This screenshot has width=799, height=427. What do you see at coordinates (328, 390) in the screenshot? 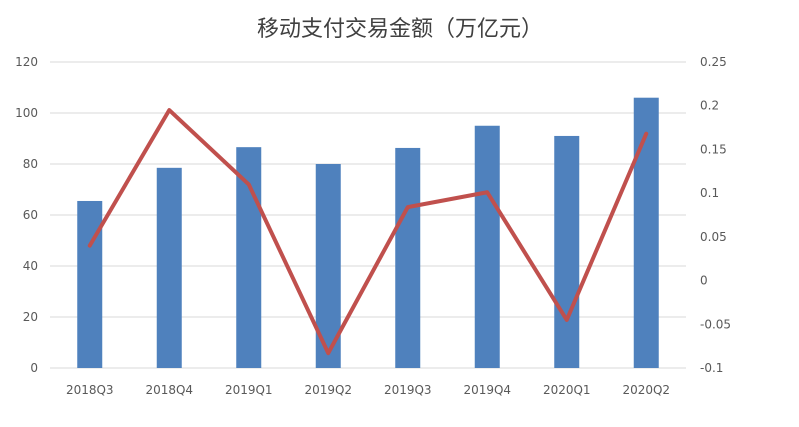
I see `category-label: 2019Q2` at bounding box center [328, 390].